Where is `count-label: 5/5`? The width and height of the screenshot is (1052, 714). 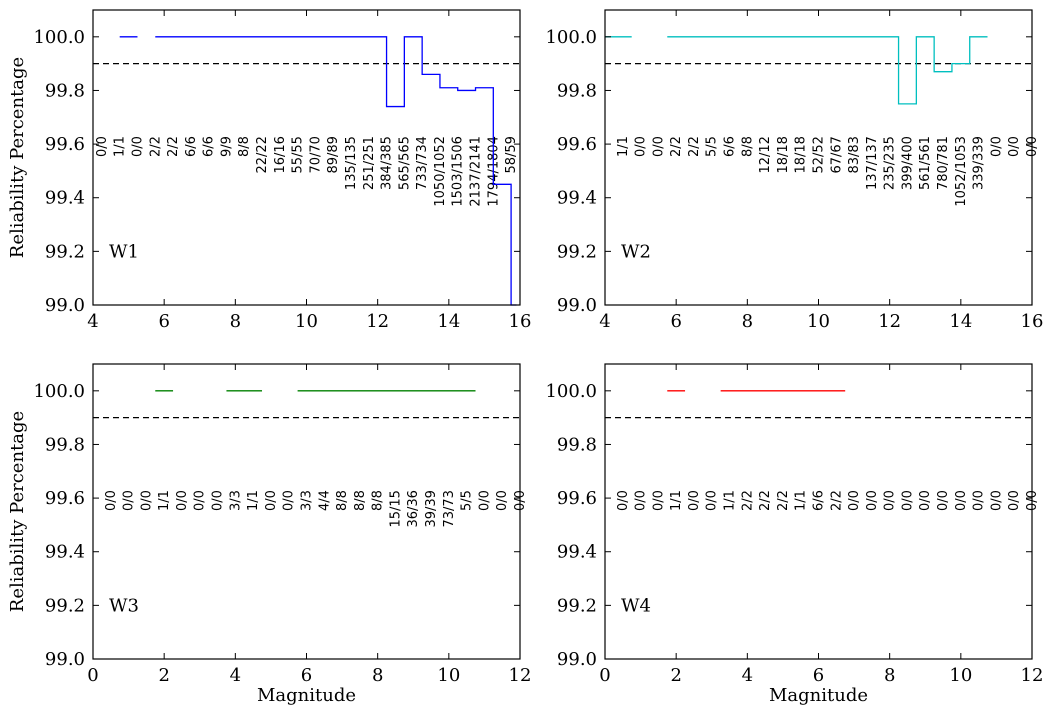 count-label: 5/5 is located at coordinates (712, 146).